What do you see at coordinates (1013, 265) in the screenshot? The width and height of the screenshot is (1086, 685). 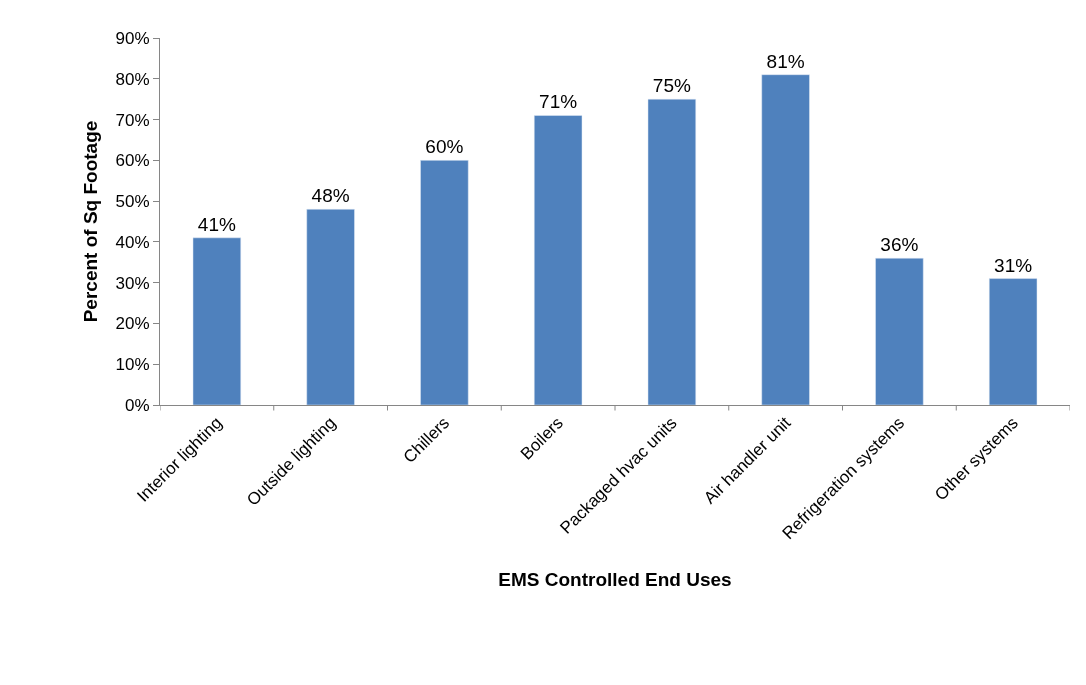 I see `data-label: 31%` at bounding box center [1013, 265].